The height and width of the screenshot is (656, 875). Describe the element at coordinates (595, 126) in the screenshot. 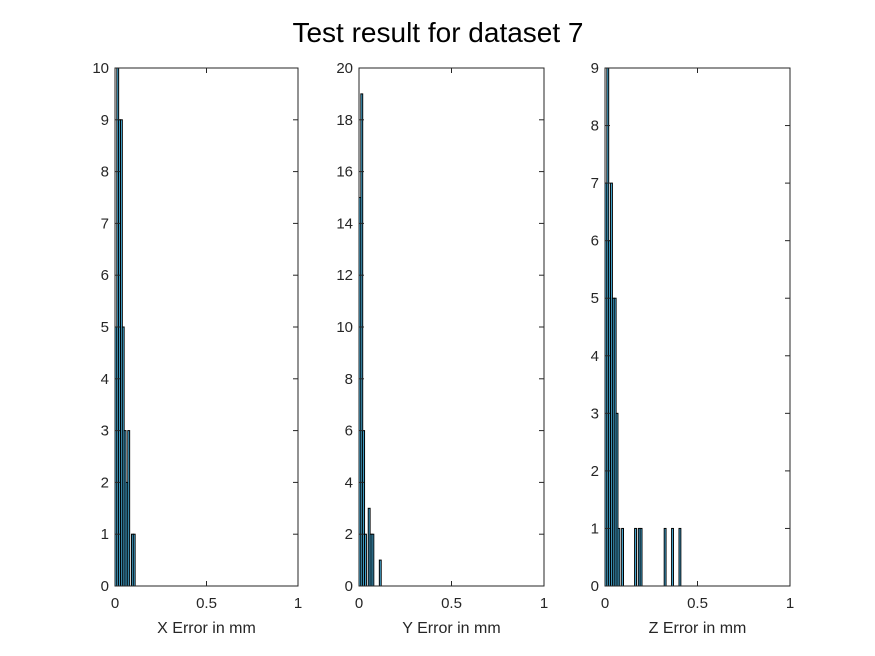

I see `z-ytick-label: 8` at that location.